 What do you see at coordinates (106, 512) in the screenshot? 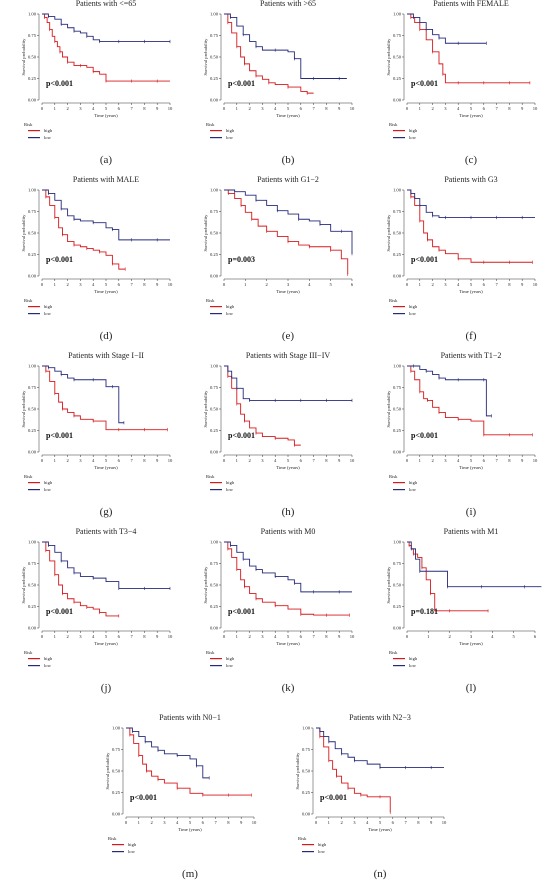
I see `panel-caption: (g)` at bounding box center [106, 512].